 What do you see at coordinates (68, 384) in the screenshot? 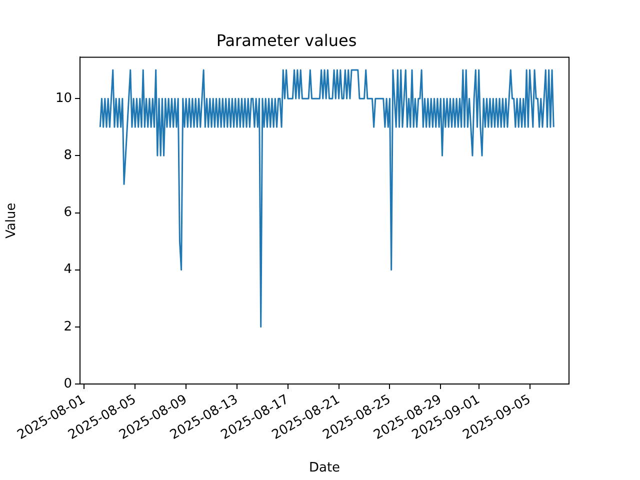
I see `y-tick-label: 0` at bounding box center [68, 384].